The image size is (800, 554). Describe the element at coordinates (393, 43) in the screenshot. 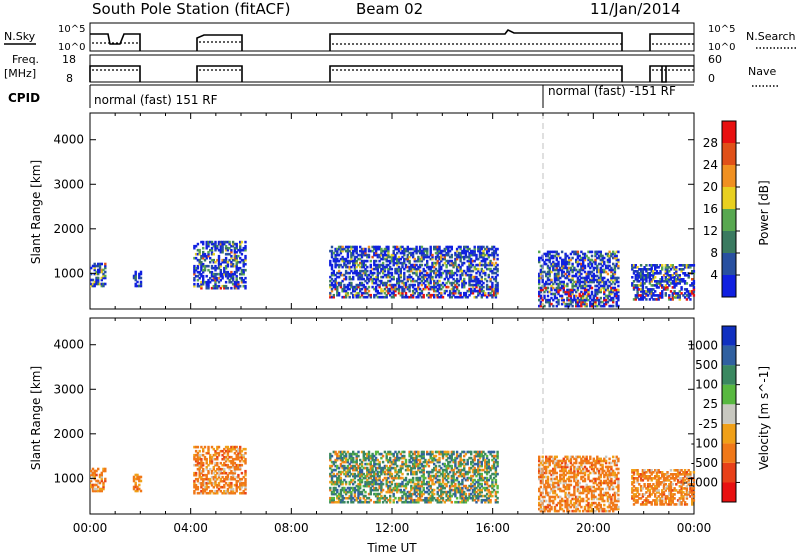

I see `nsearch-line` at that location.